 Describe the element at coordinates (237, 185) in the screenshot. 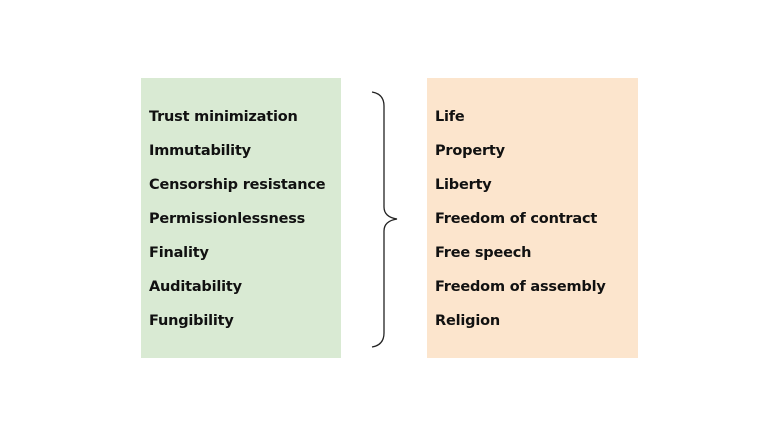

I see `left-item: Censorship resistance` at that location.